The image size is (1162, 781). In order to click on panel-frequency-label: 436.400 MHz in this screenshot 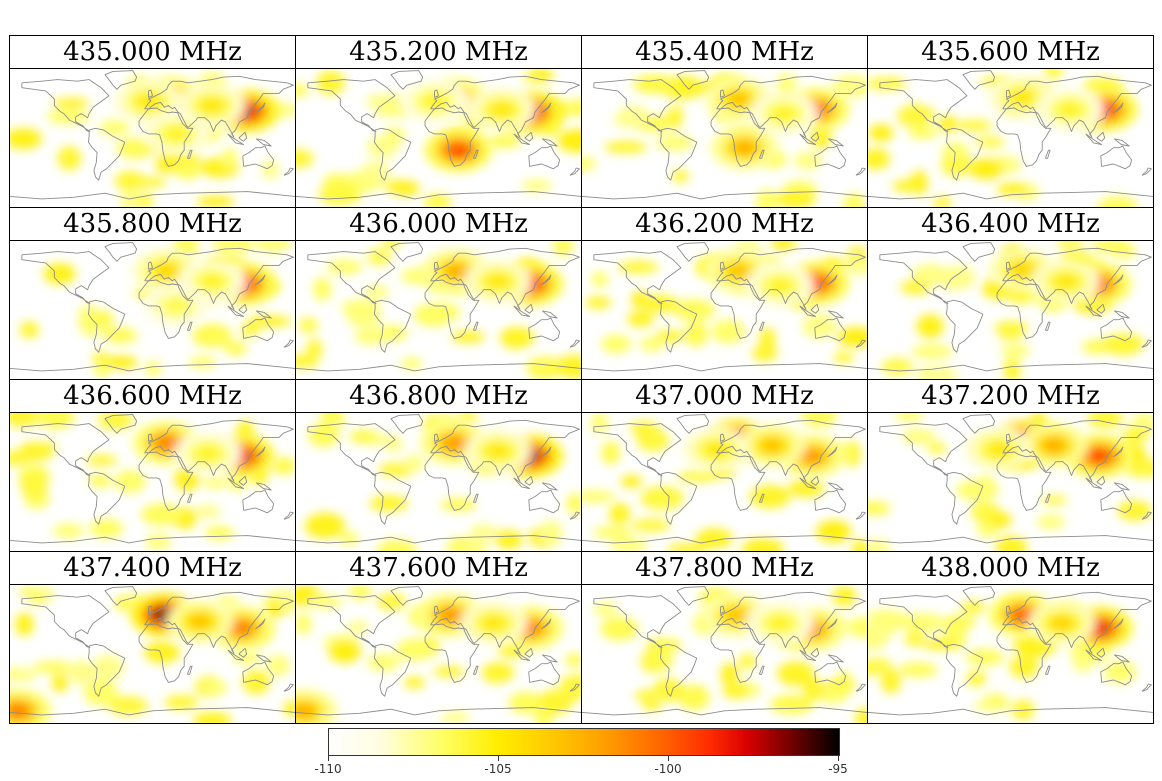, I will do `click(1010, 224)`.